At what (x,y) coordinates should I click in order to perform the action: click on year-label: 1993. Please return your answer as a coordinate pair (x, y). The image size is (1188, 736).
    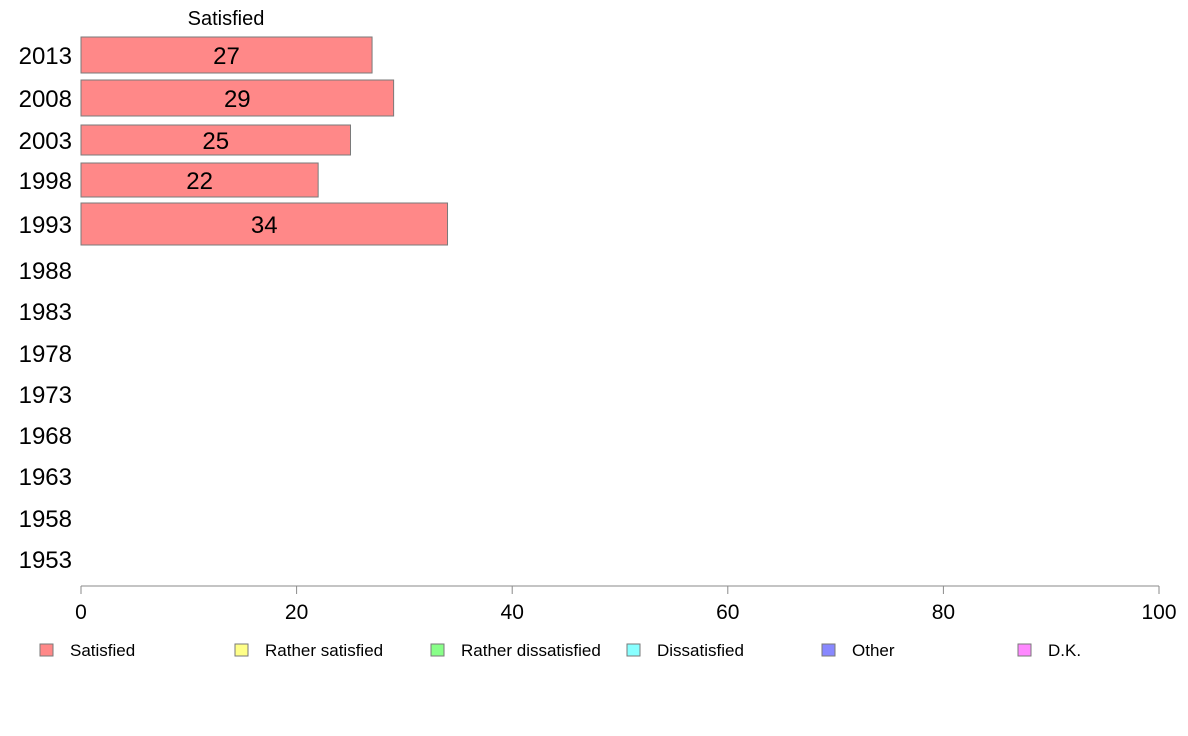
    Looking at the image, I should click on (45, 225).